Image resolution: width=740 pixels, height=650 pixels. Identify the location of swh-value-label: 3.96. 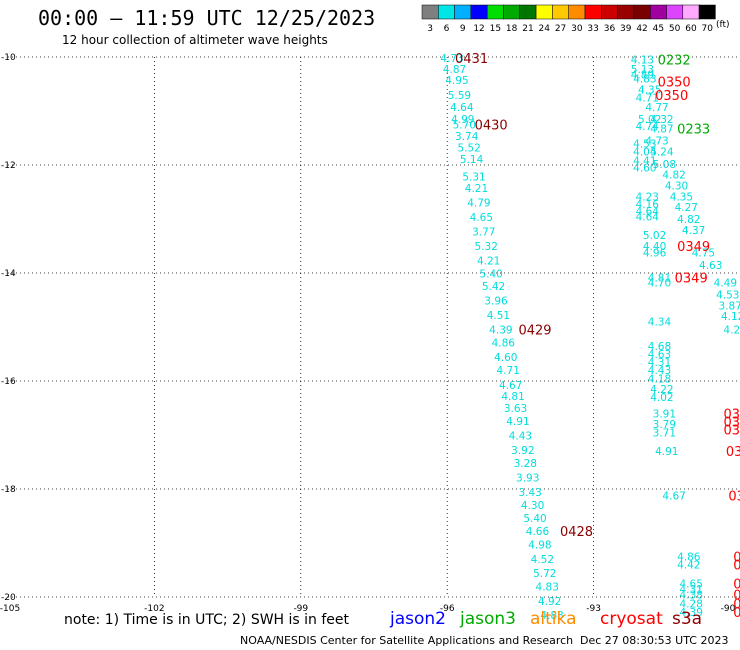
(496, 302).